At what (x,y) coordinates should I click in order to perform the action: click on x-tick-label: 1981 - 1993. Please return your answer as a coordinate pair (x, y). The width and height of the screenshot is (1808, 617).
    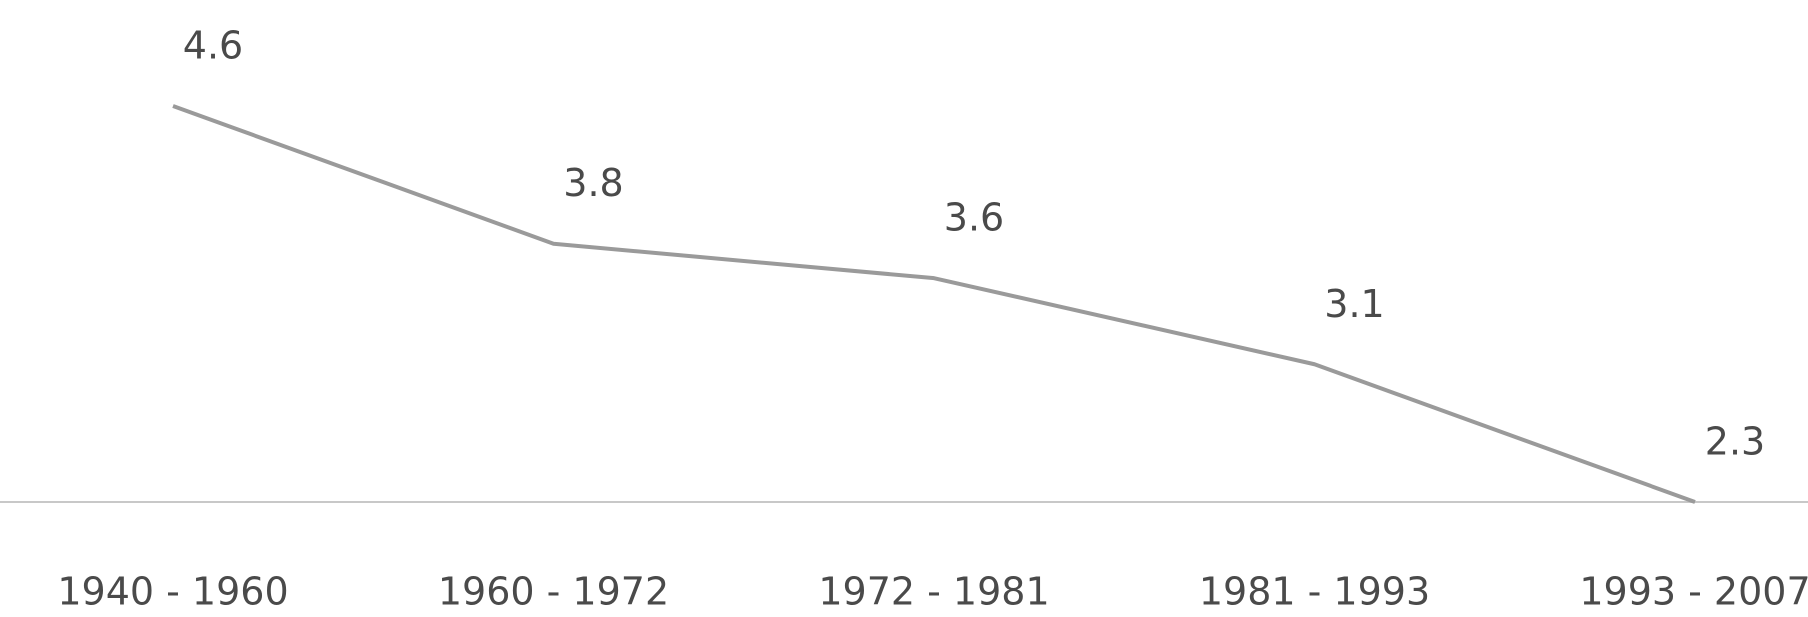
    Looking at the image, I should click on (1314, 592).